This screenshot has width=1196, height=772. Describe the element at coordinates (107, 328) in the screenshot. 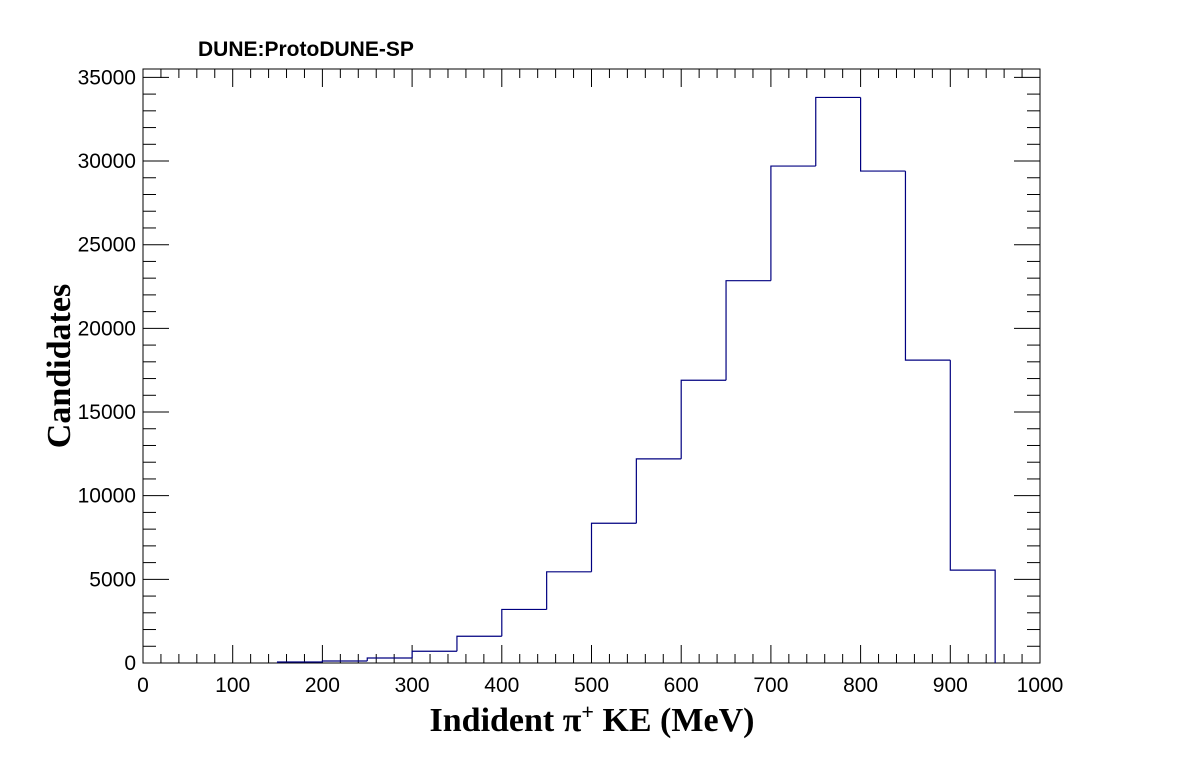

I see `y-tick-label: 20000` at that location.